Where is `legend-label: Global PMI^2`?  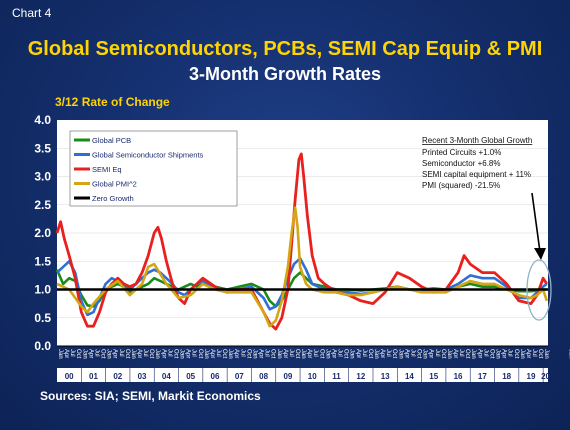
legend-label: Global PMI^2 is located at coordinates (114, 183).